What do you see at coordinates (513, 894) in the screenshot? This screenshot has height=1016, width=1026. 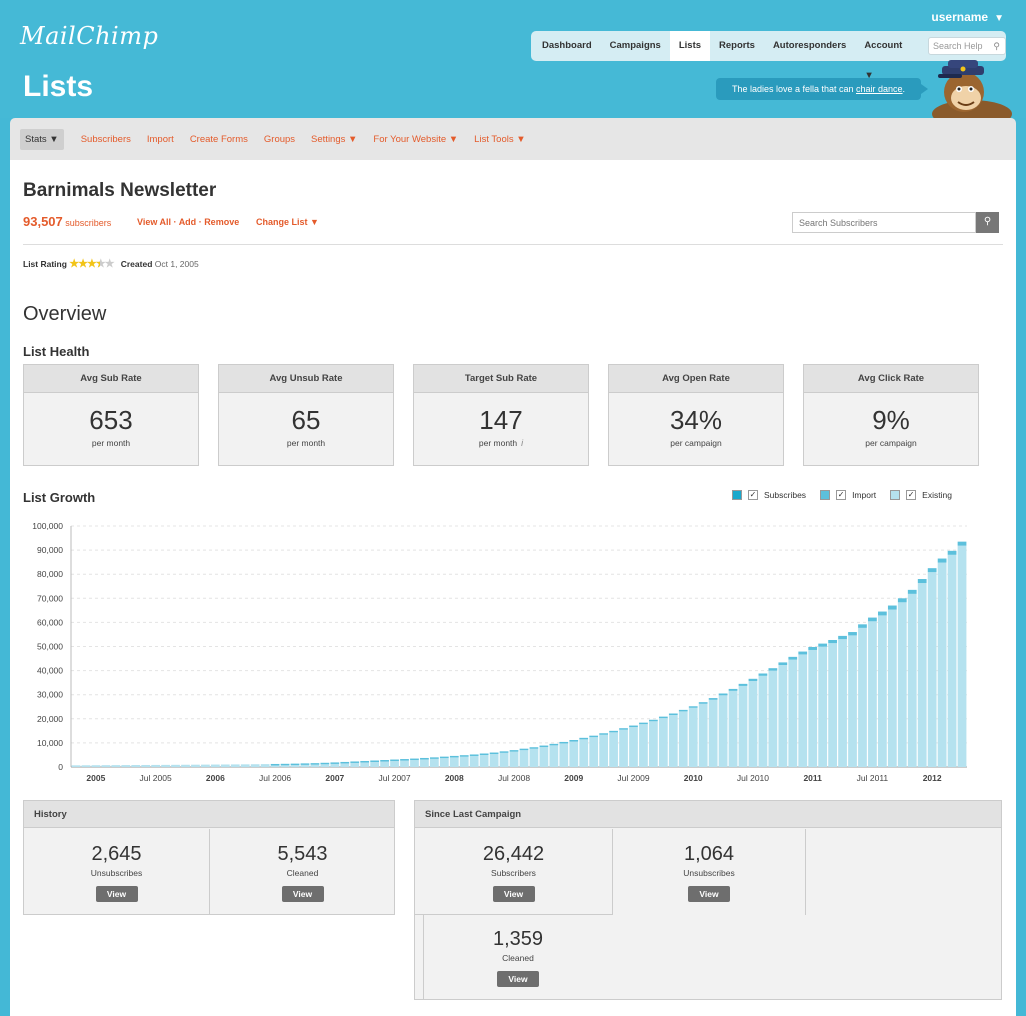 I see `view-subscribers-button: View` at bounding box center [513, 894].